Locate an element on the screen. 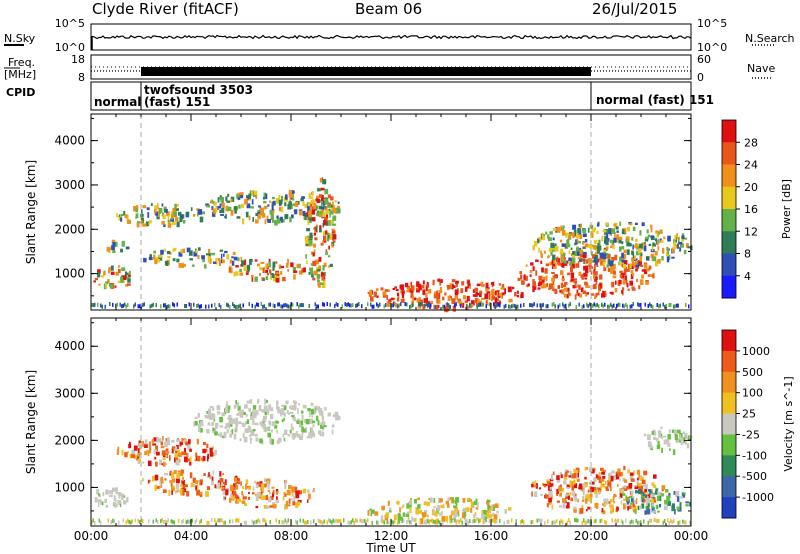  xtick-label: 04:00 is located at coordinates (191, 536).